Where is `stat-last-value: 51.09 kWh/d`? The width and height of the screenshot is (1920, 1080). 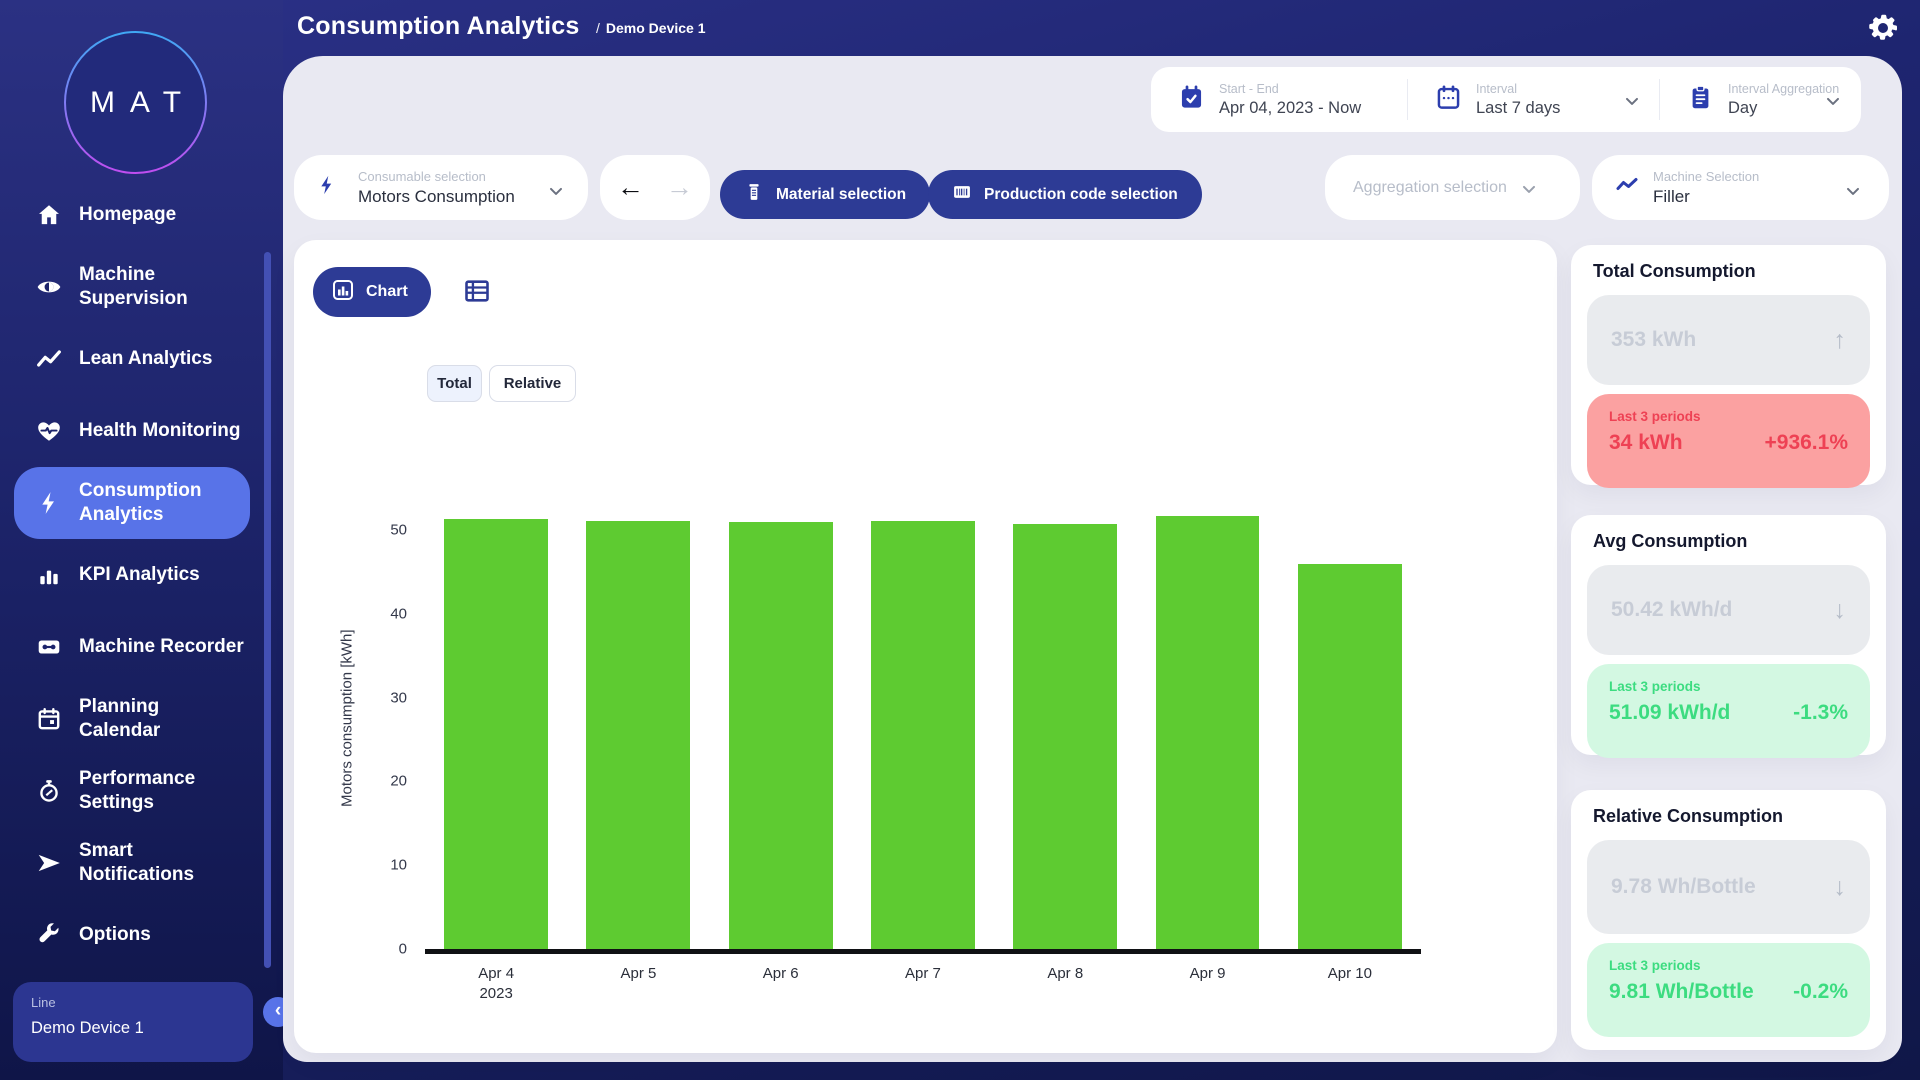 stat-last-value: 51.09 kWh/d is located at coordinates (1670, 712).